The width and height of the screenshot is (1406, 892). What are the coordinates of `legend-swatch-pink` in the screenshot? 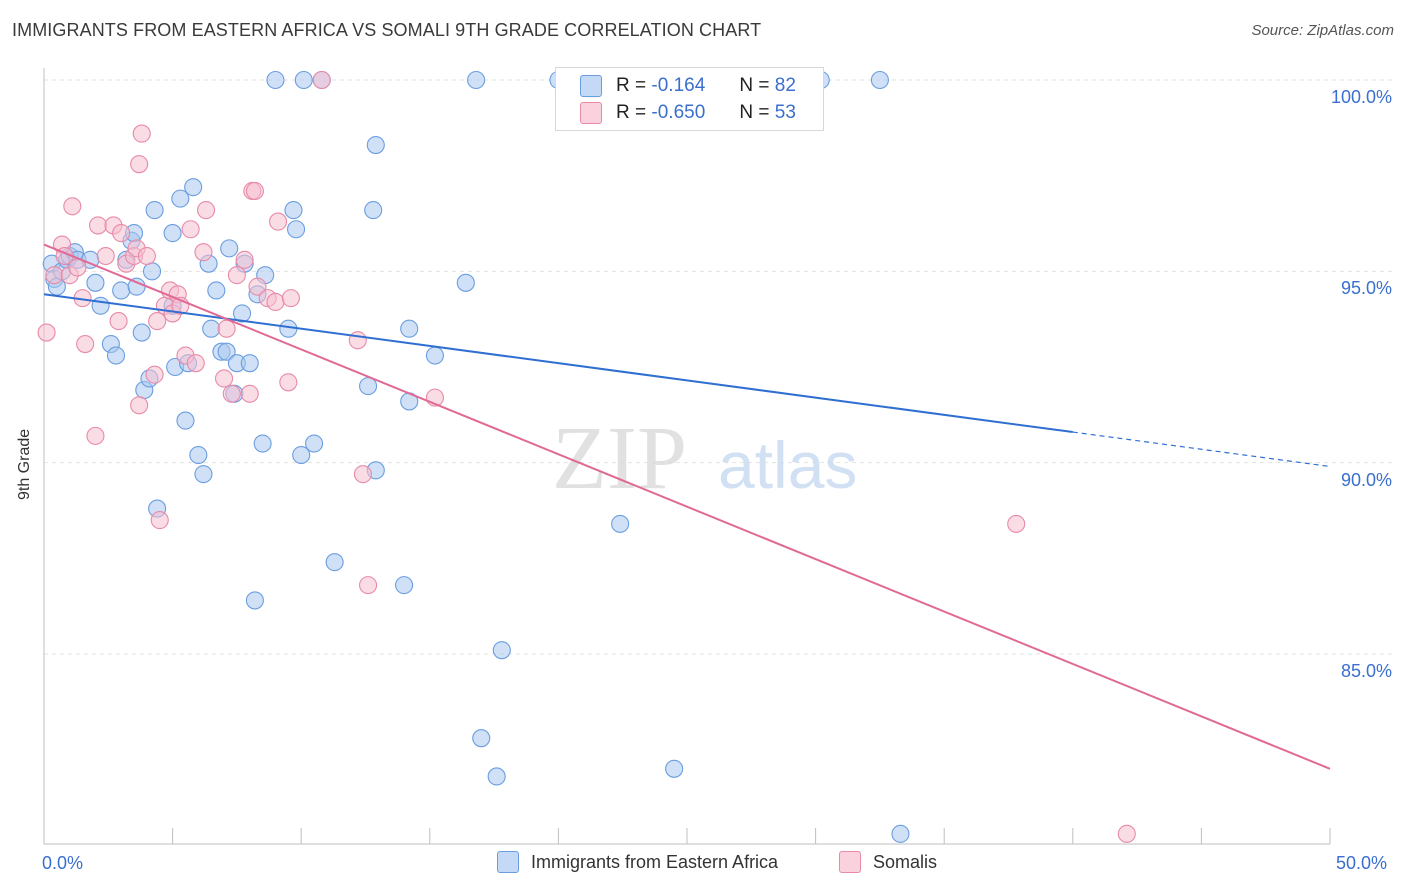 It's located at (591, 113).